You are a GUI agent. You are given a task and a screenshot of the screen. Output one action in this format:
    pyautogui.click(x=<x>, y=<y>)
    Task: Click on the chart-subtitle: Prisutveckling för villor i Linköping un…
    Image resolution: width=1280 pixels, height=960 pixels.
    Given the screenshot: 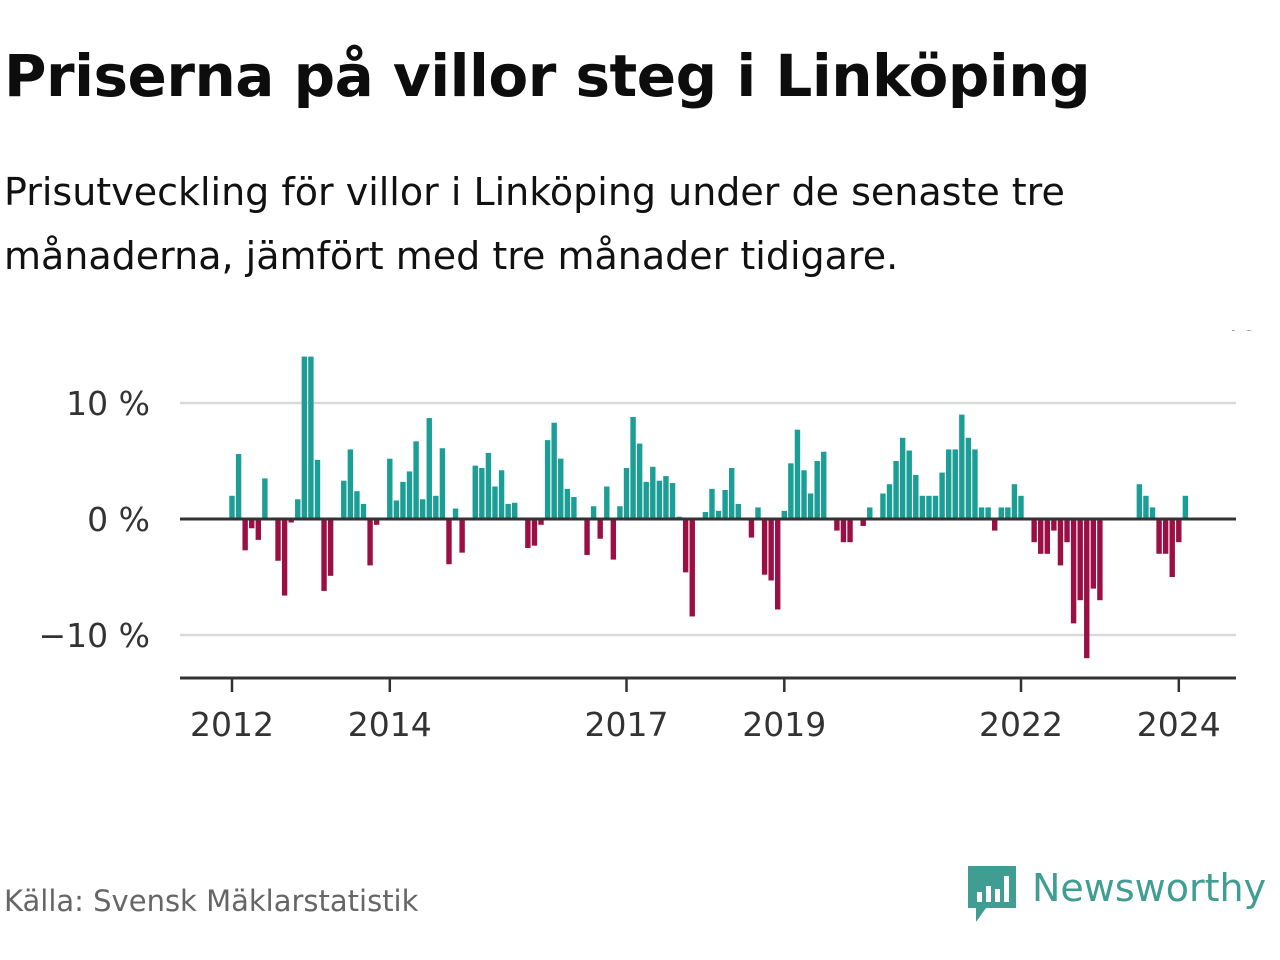 What is the action you would take?
    pyautogui.click(x=534, y=224)
    